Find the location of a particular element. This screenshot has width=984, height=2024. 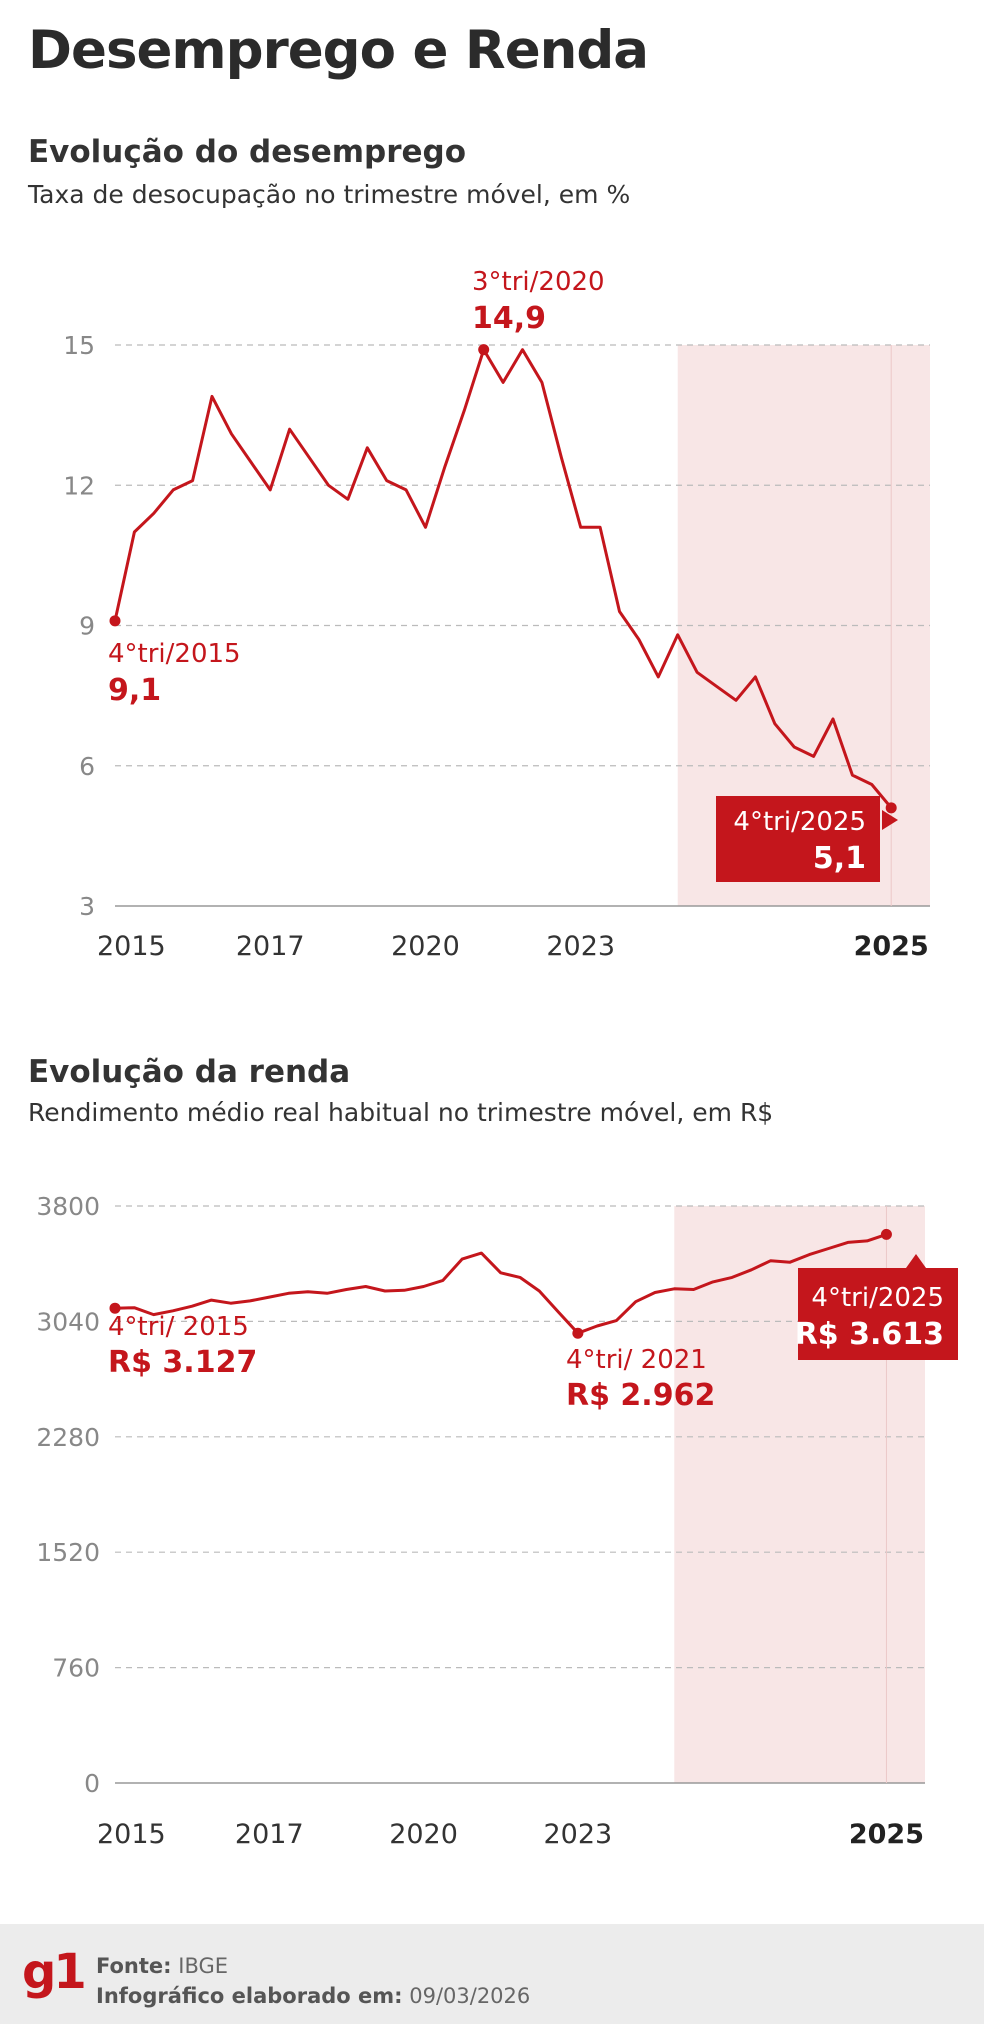

y-tick-label: 0 is located at coordinates (92, 1783).